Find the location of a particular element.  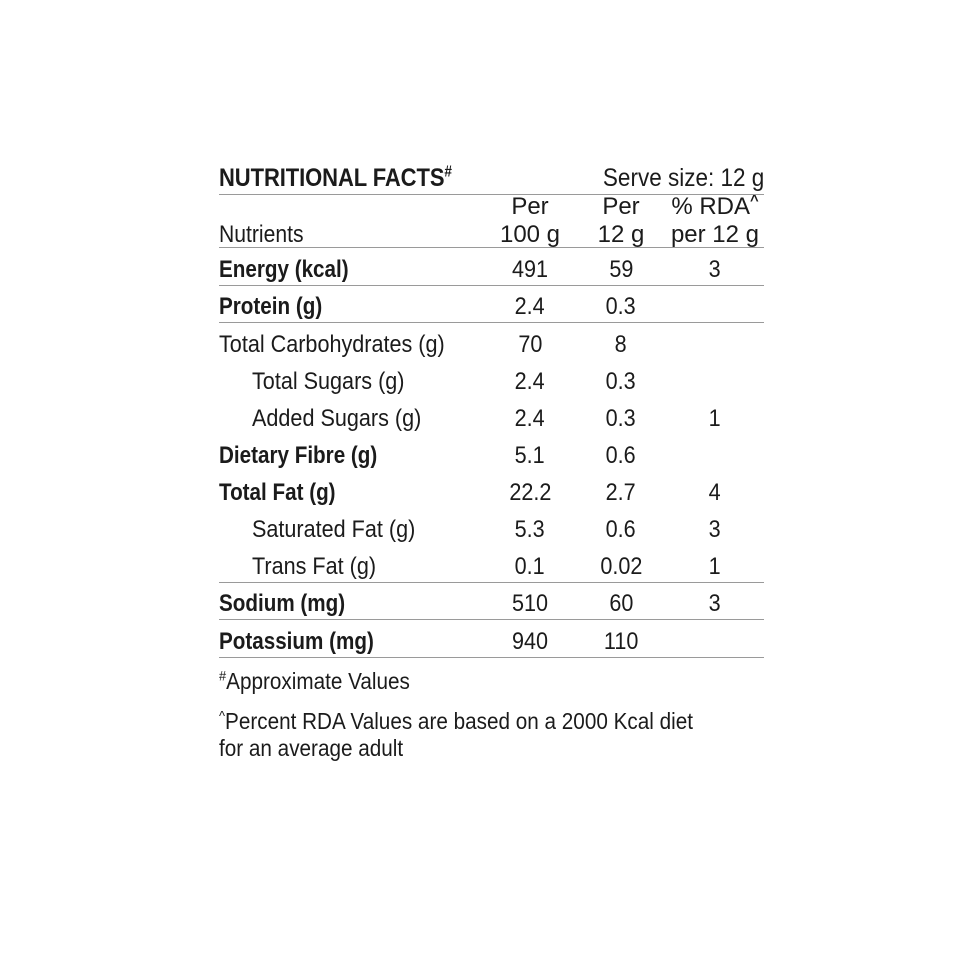

nutrient-name: Total Sugars (g) is located at coordinates (328, 381).